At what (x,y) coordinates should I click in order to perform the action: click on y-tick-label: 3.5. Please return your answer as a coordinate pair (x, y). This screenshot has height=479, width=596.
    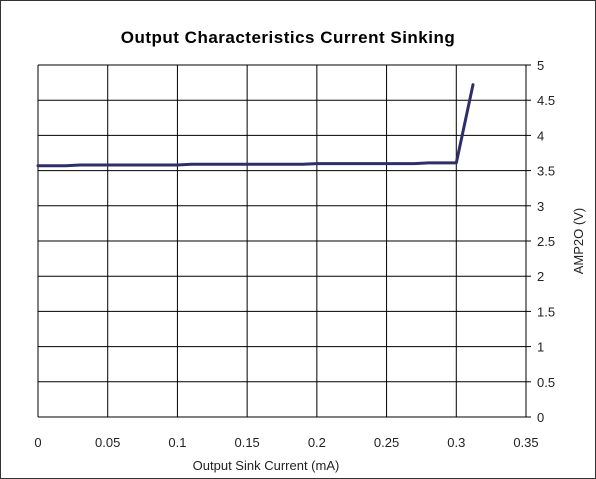
    Looking at the image, I should click on (546, 171).